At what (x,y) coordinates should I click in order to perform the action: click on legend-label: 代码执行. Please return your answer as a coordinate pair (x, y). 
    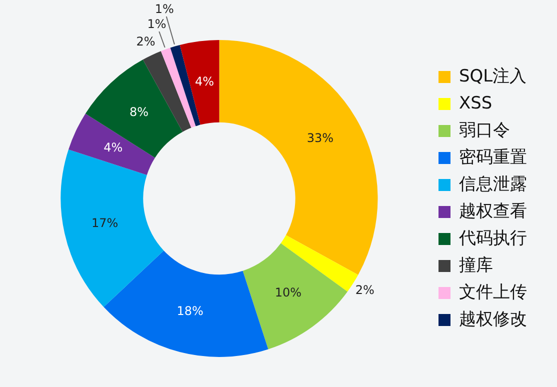
    Looking at the image, I should click on (492, 238).